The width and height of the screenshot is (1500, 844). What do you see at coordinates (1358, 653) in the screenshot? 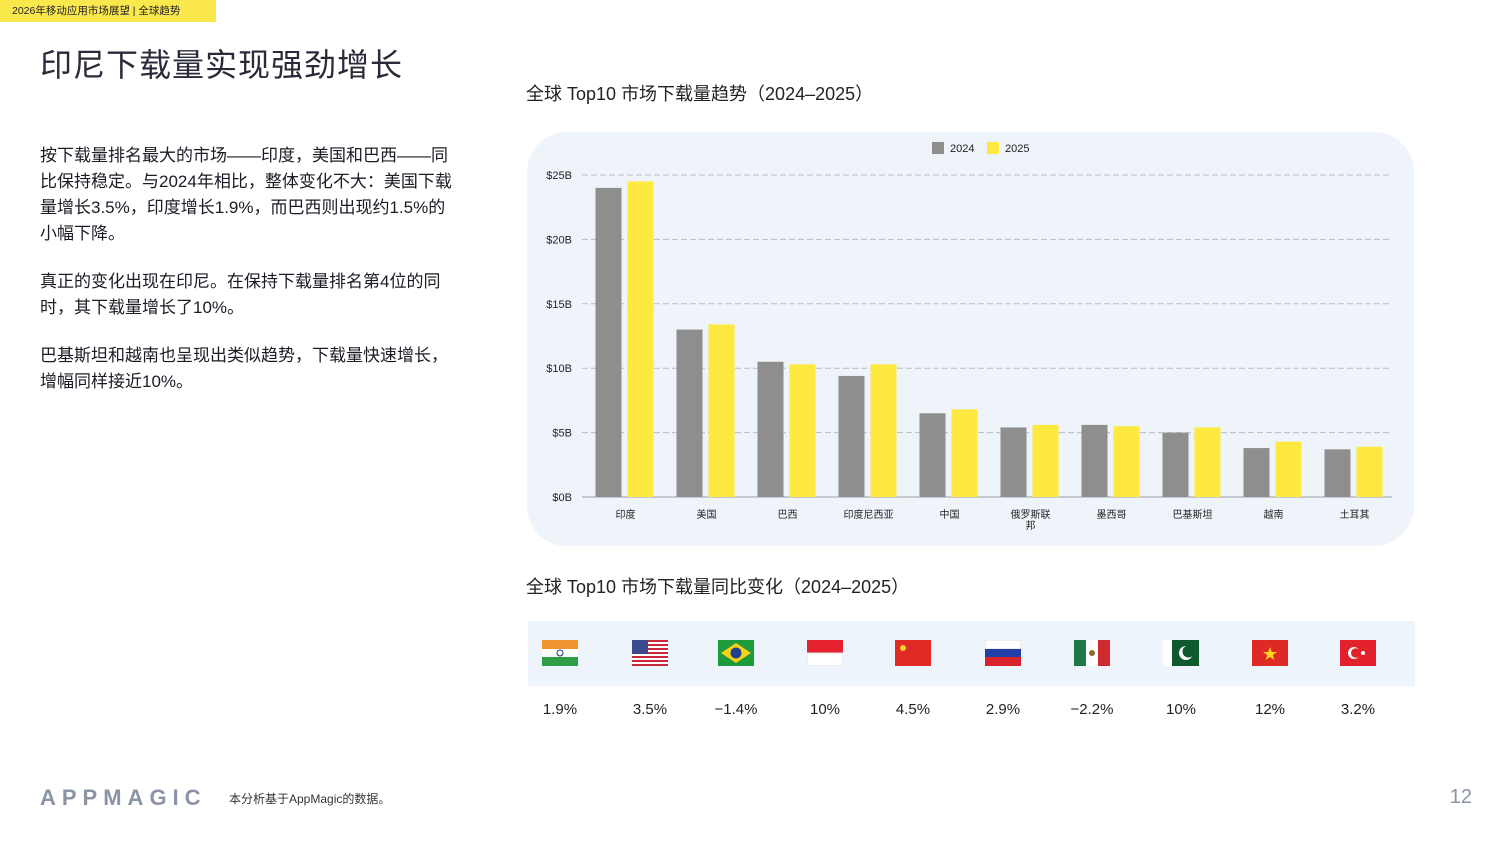
I see `turkey-flag-icon` at bounding box center [1358, 653].